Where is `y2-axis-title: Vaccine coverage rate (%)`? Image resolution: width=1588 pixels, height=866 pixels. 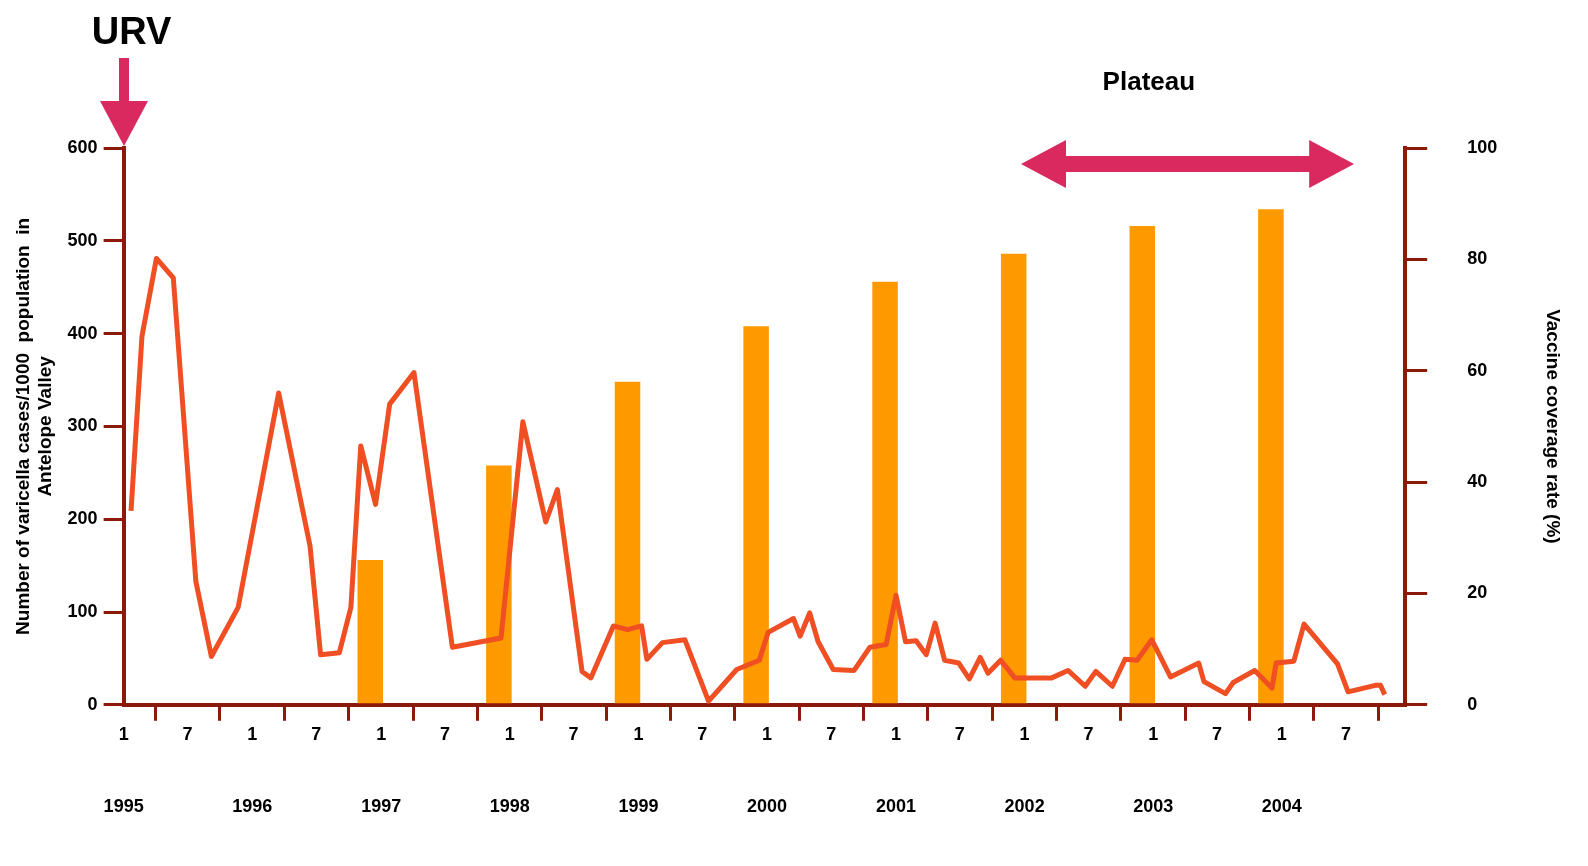 y2-axis-title: Vaccine coverage rate (%) is located at coordinates (1554, 426).